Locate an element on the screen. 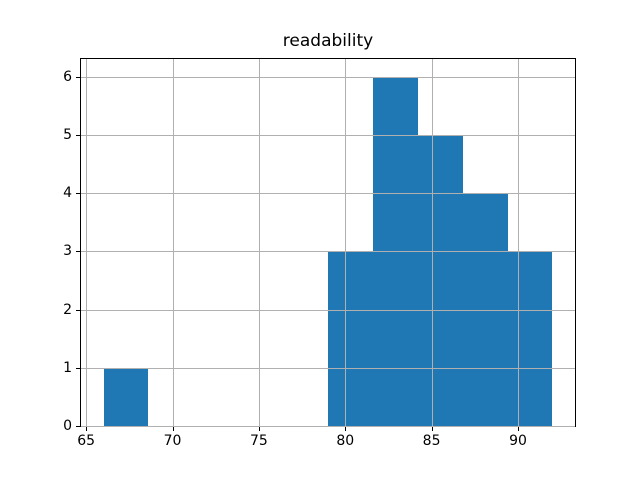 The height and width of the screenshot is (480, 640). x-tick-label: 65 is located at coordinates (86, 441).